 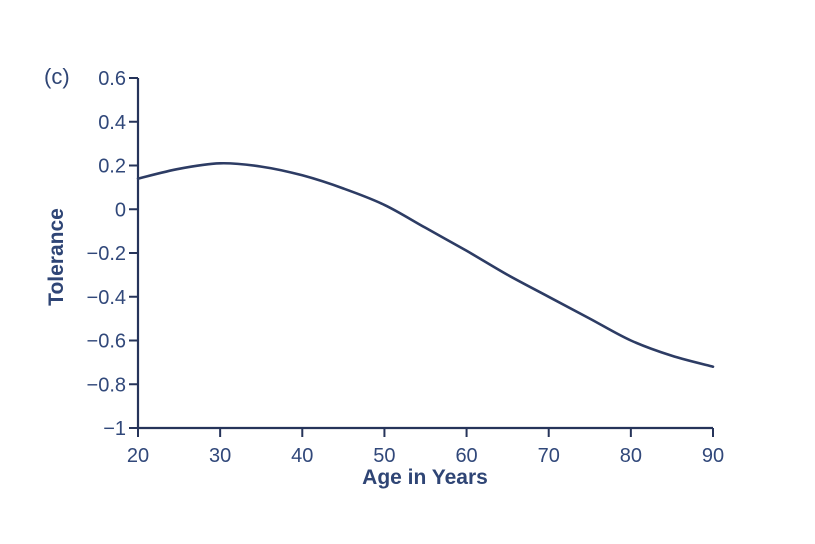 I want to click on x-tick-label: 30, so click(x=220, y=456).